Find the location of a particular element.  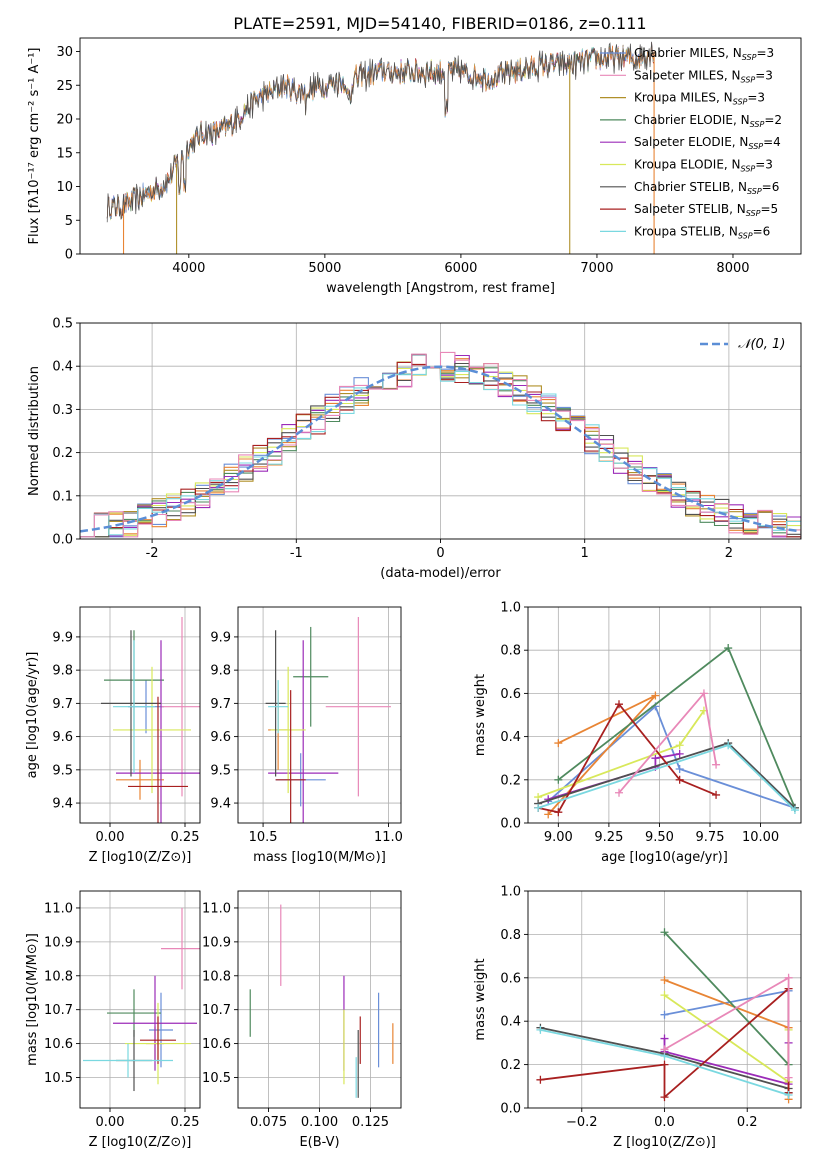

mass_vs_Z-ytick-label: 10.5 is located at coordinates (58, 1078).